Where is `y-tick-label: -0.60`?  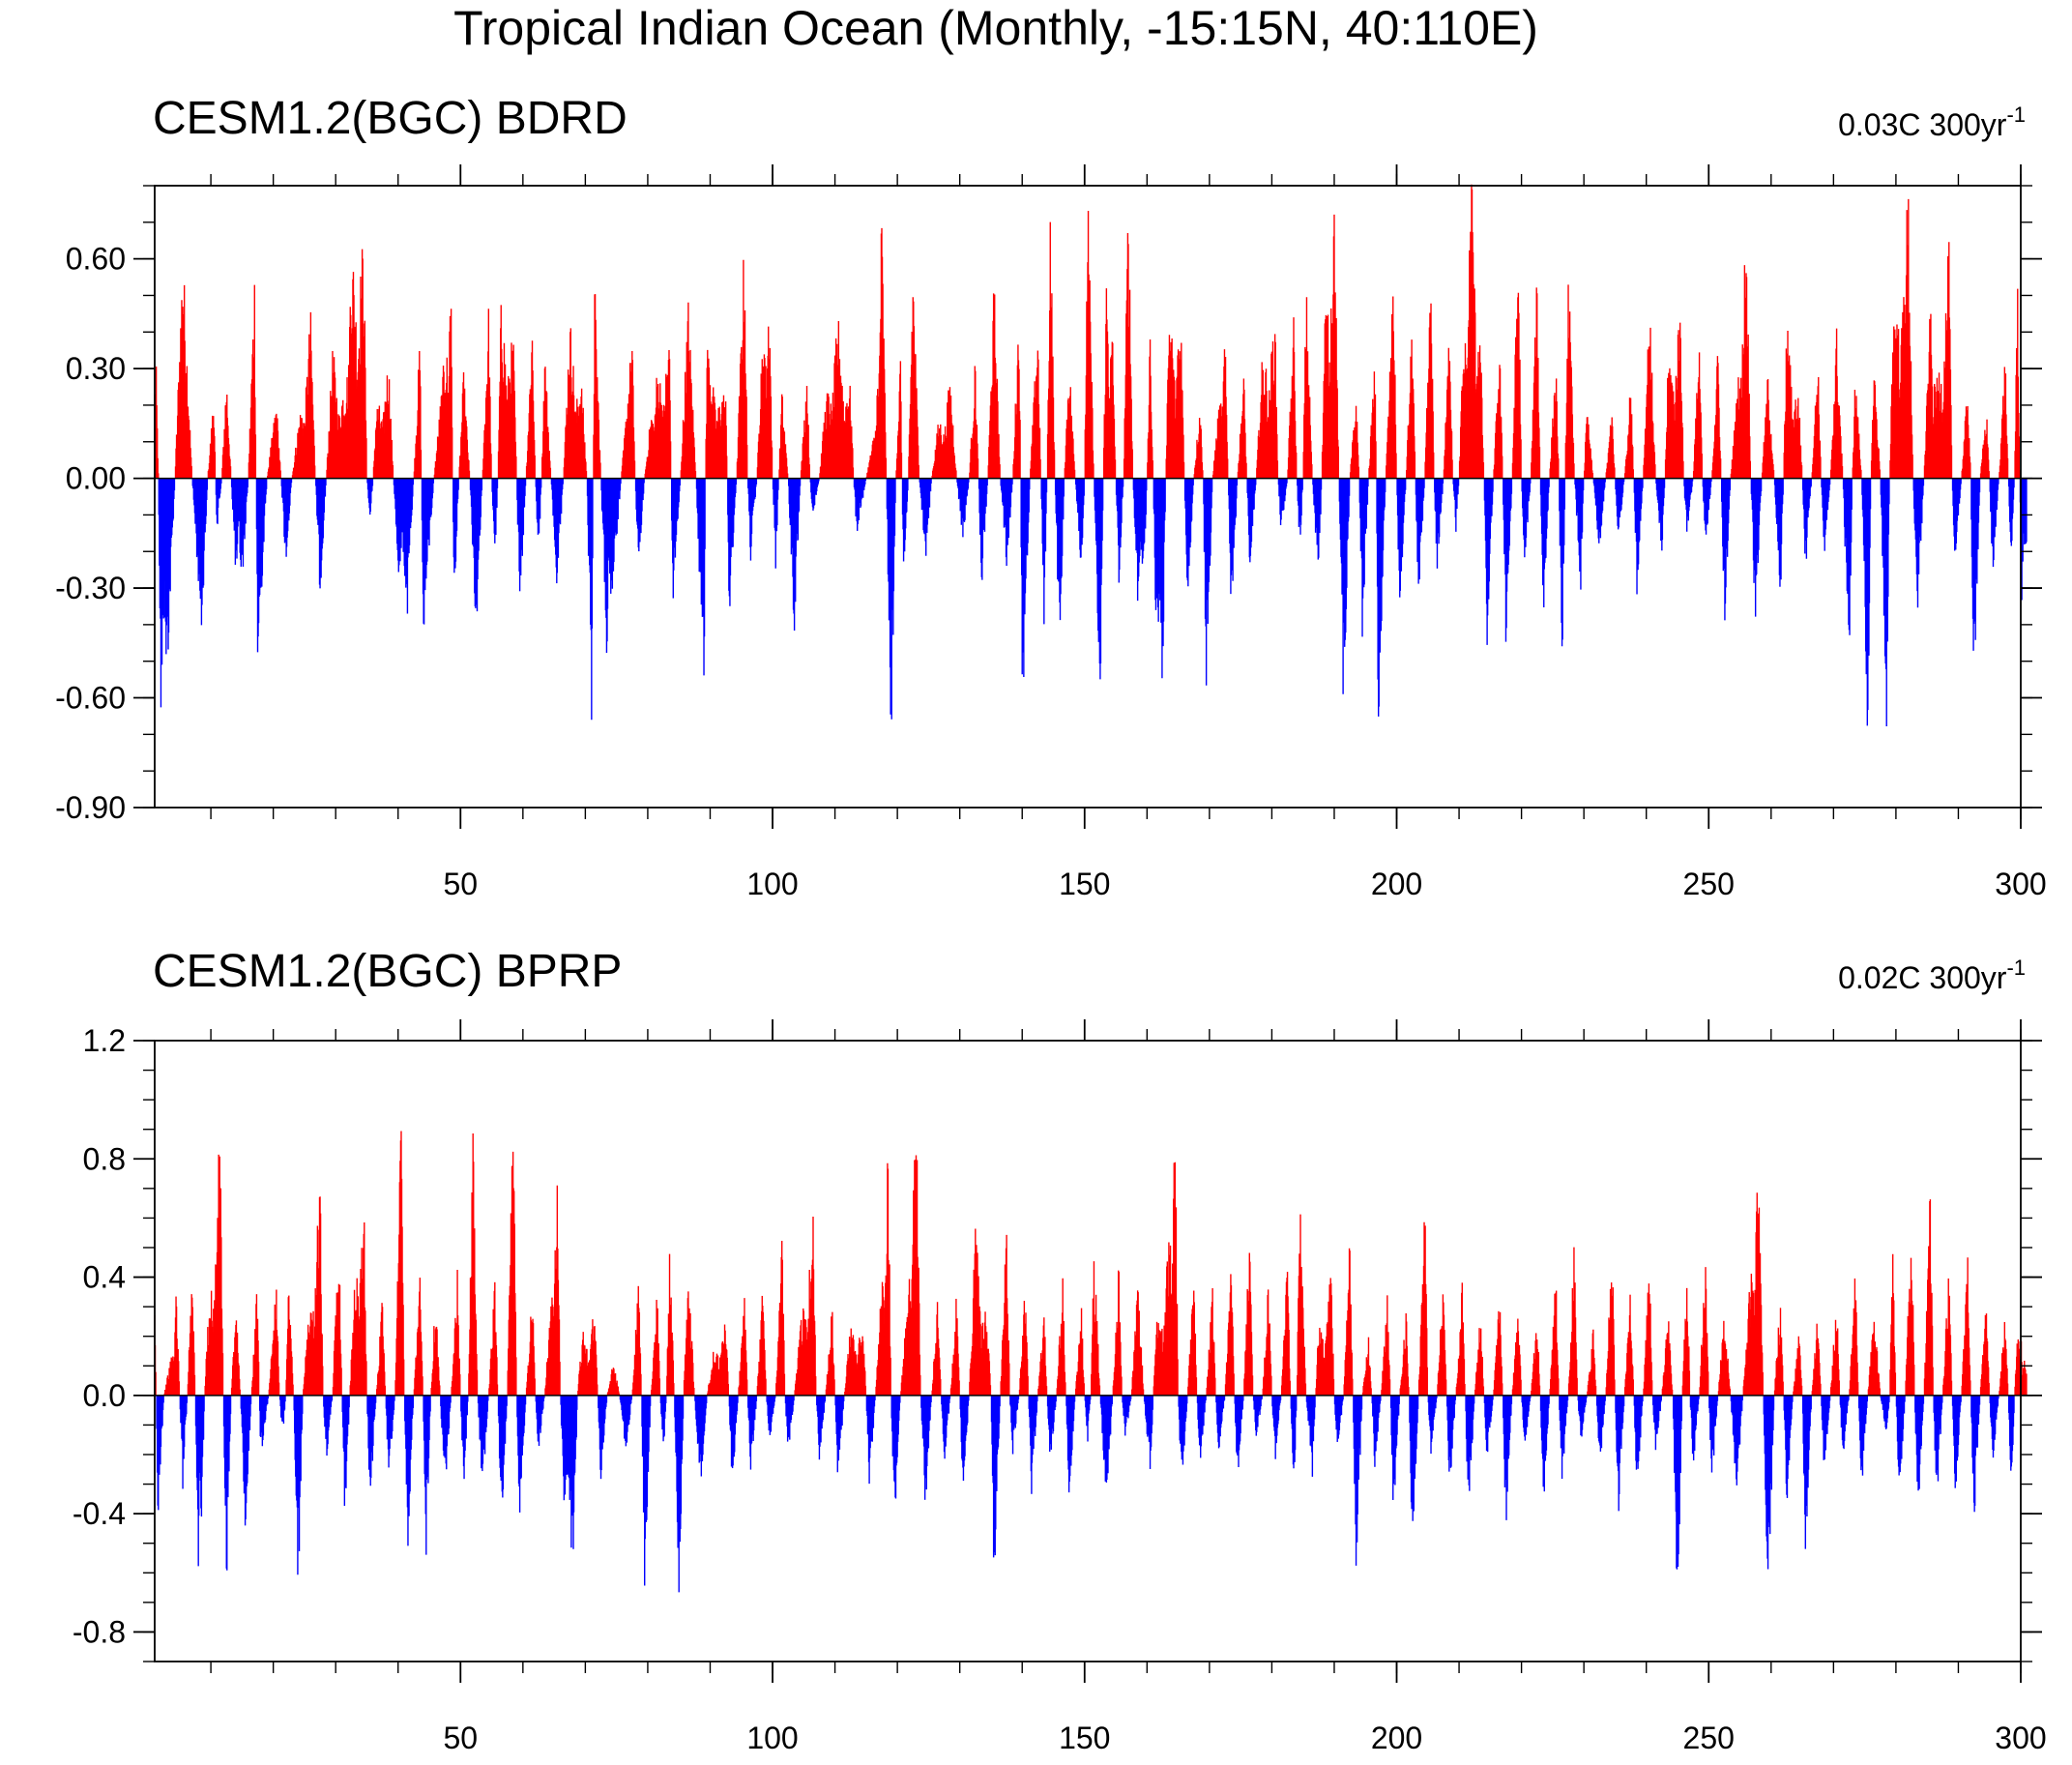
y-tick-label: -0.60 is located at coordinates (91, 698).